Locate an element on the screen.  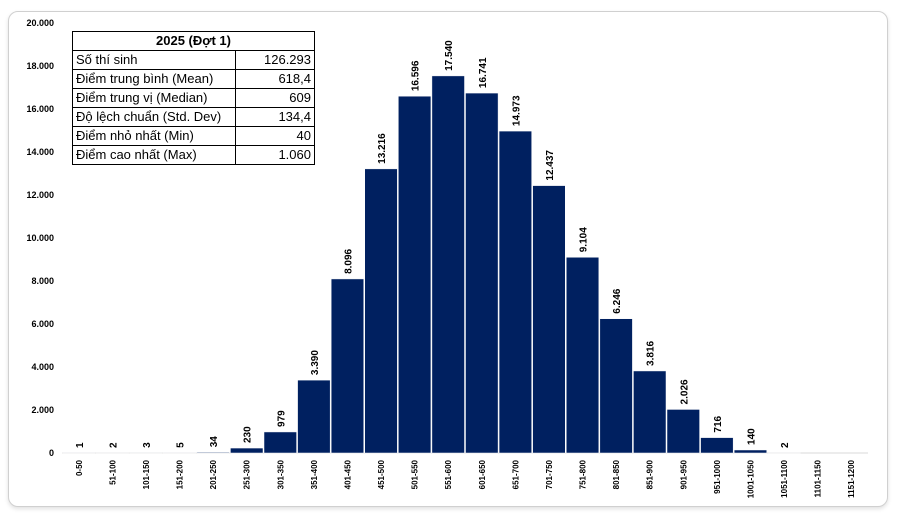
y-tick-label: 14.000 is located at coordinates (40, 152).